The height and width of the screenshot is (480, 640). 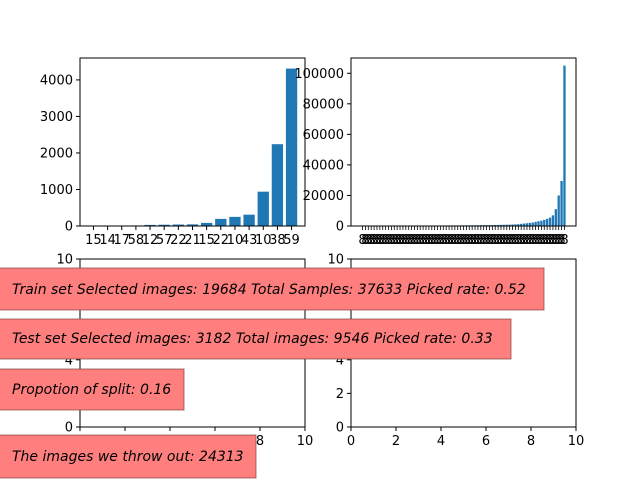 What do you see at coordinates (340, 428) in the screenshot?
I see `y-tick-label: 0` at bounding box center [340, 428].